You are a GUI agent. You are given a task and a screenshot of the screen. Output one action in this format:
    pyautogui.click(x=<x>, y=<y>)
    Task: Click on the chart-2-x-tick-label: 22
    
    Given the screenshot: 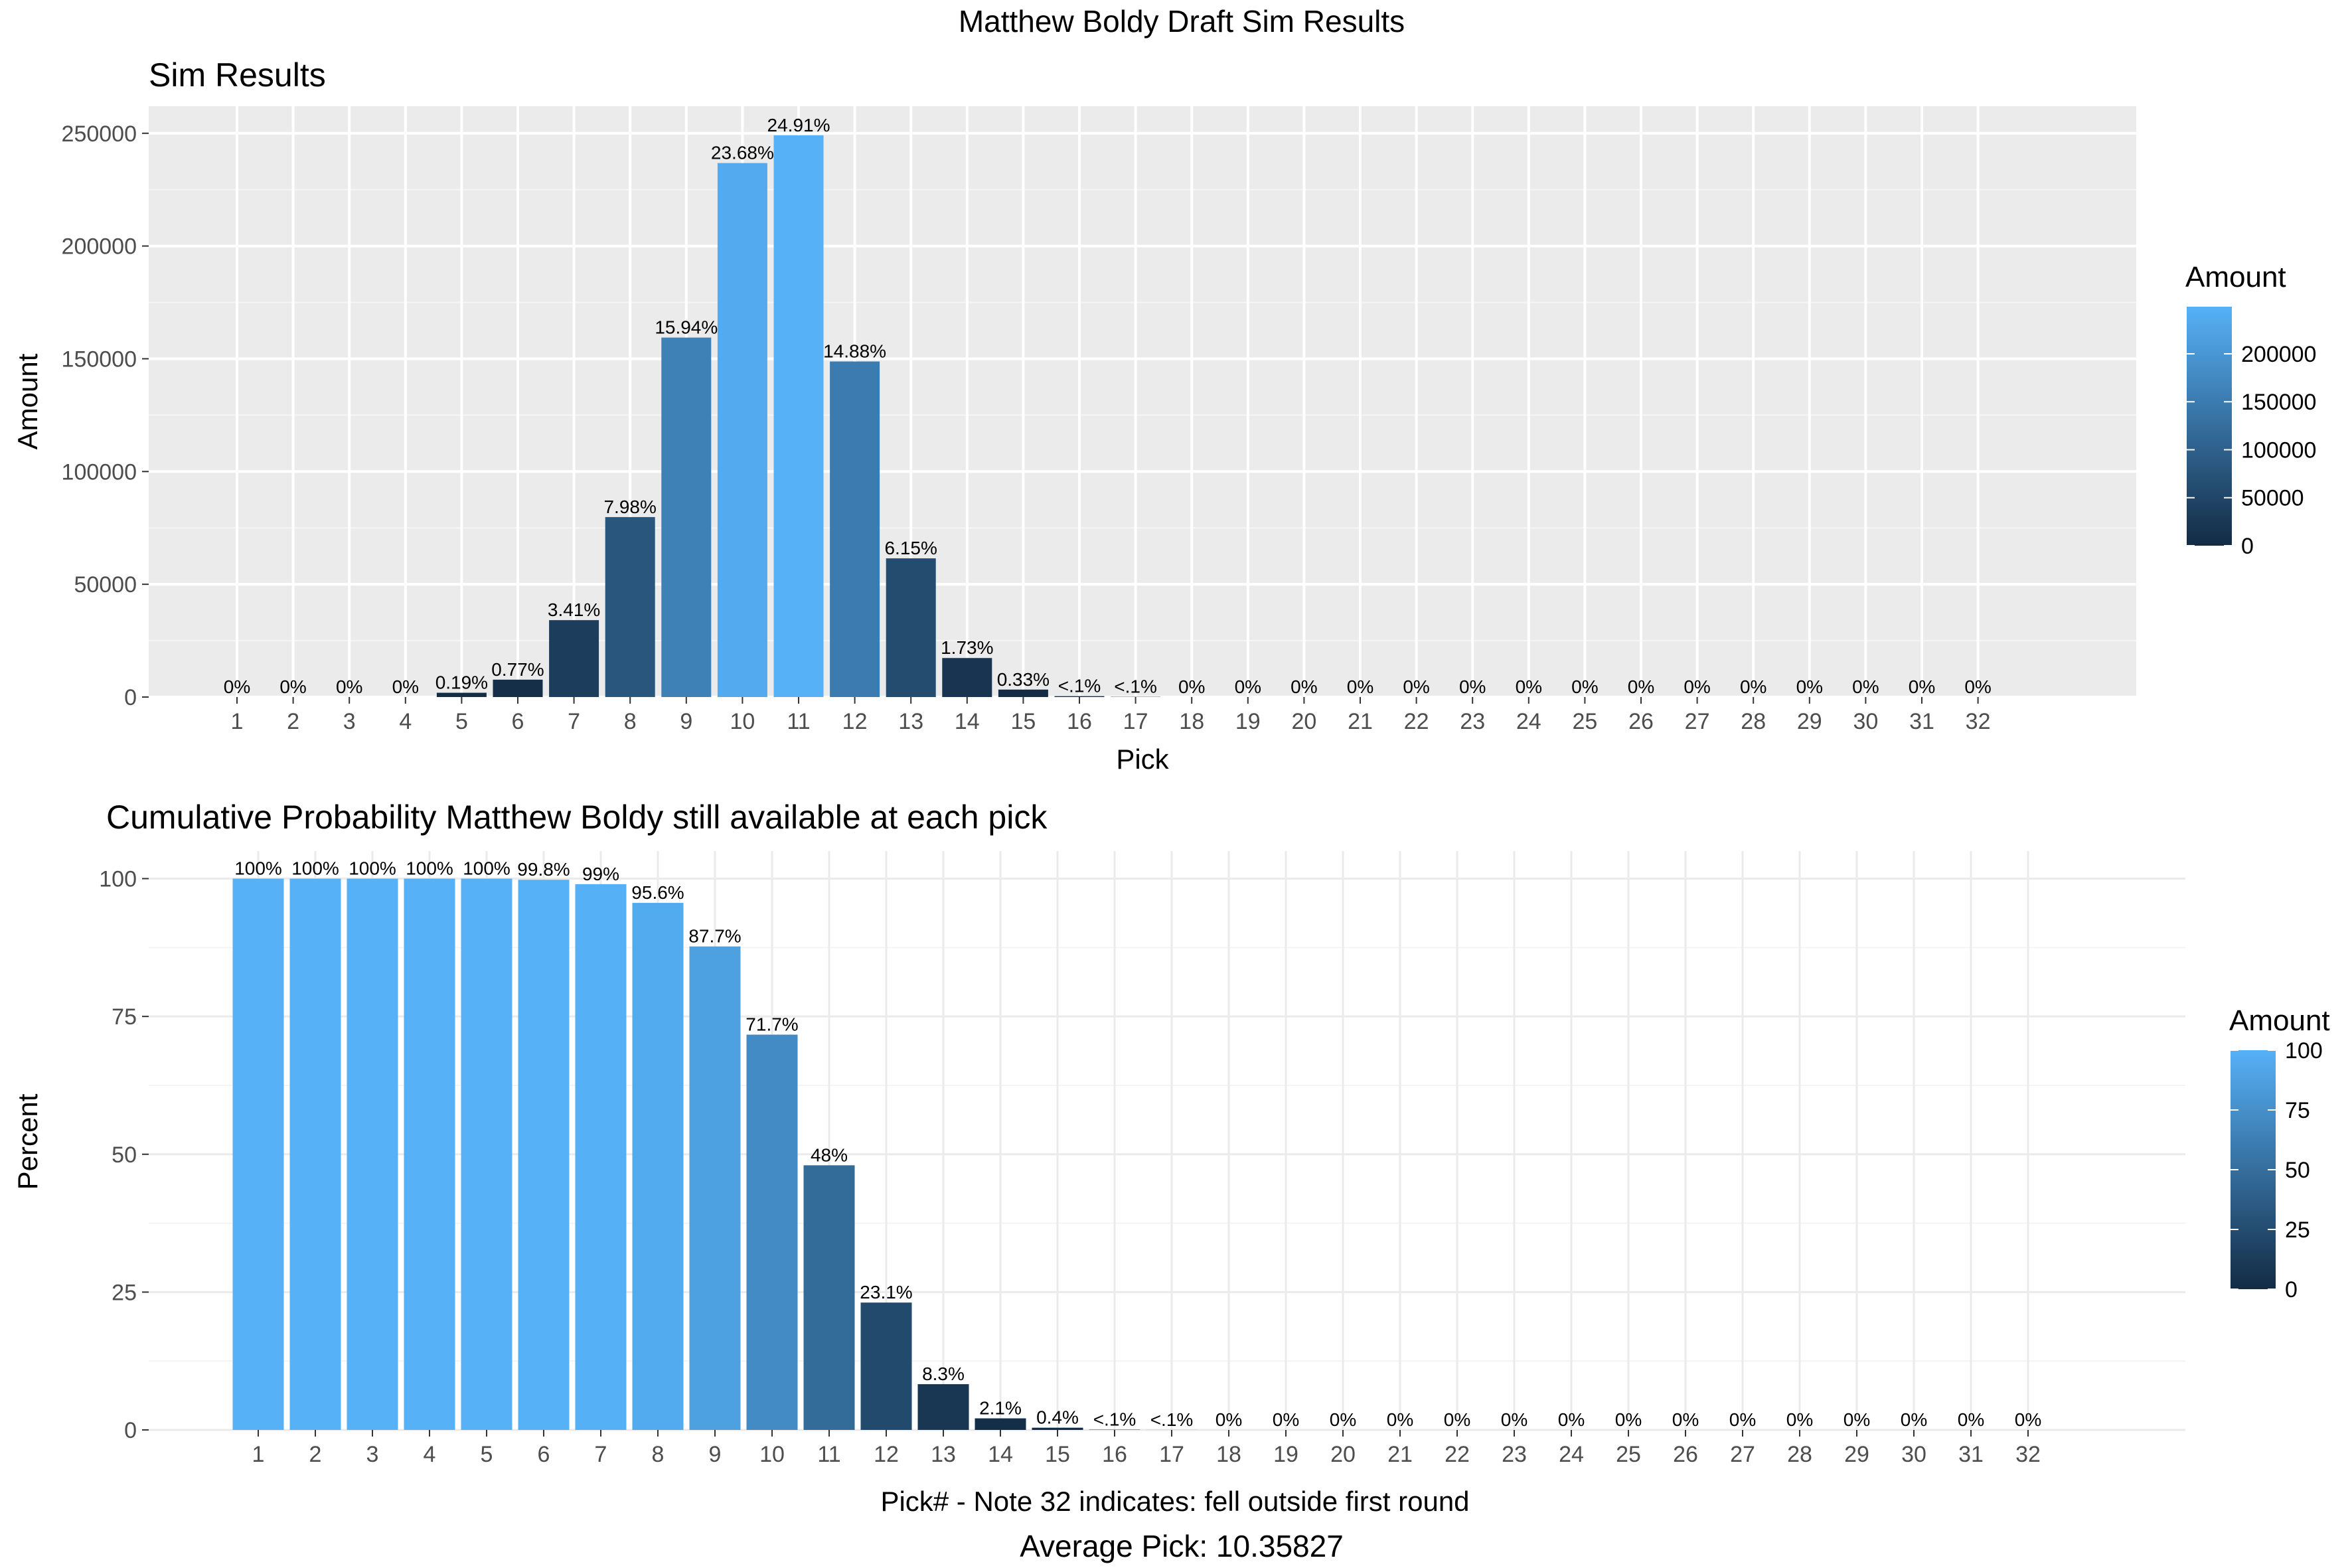 What is the action you would take?
    pyautogui.click(x=1457, y=1454)
    